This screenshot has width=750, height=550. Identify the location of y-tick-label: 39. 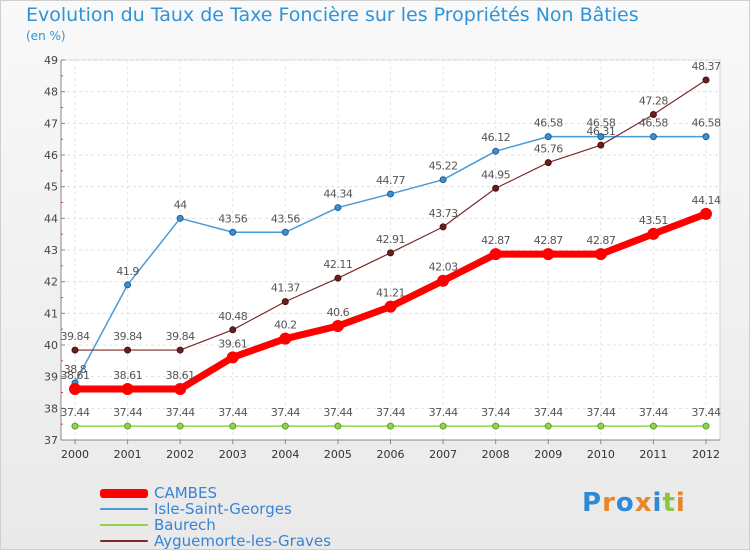
(51, 377).